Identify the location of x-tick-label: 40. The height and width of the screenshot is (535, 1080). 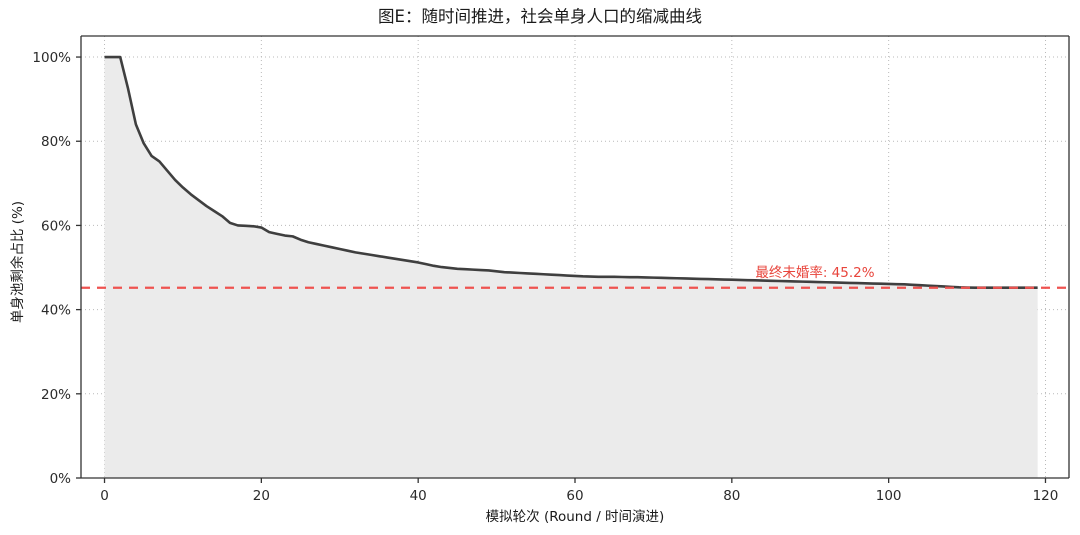
(418, 496).